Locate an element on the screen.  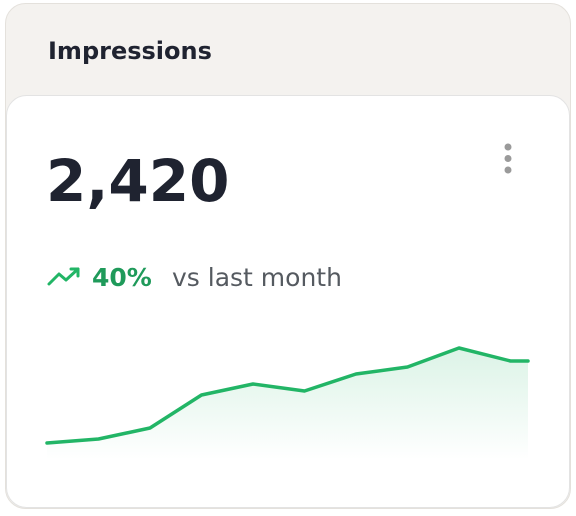
menu-button is located at coordinates (508, 158).